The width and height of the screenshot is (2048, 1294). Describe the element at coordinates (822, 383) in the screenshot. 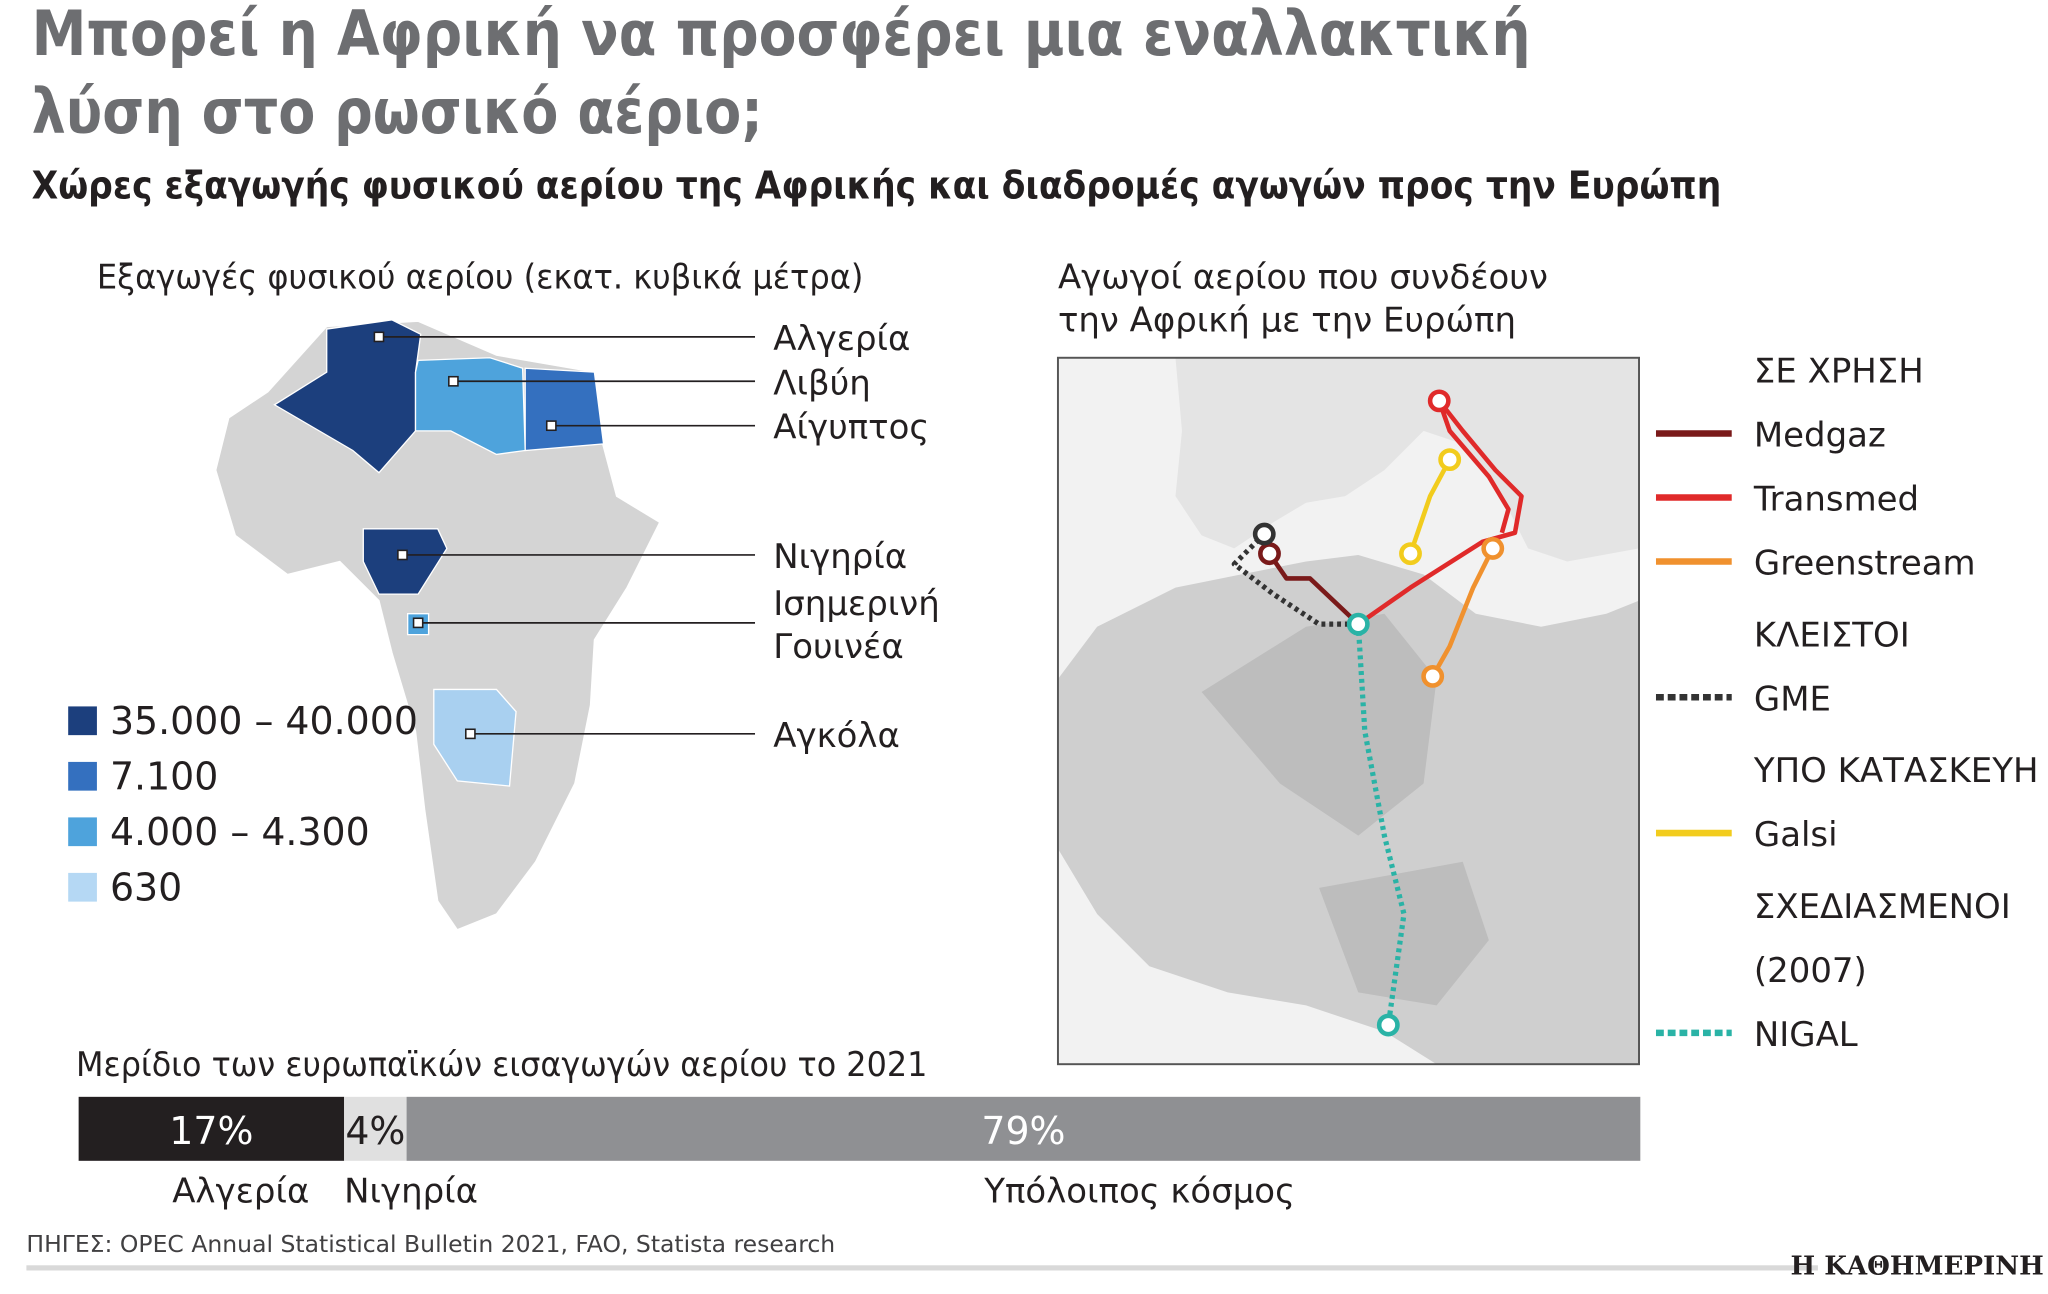

I see `country-label: Λιβύη` at that location.